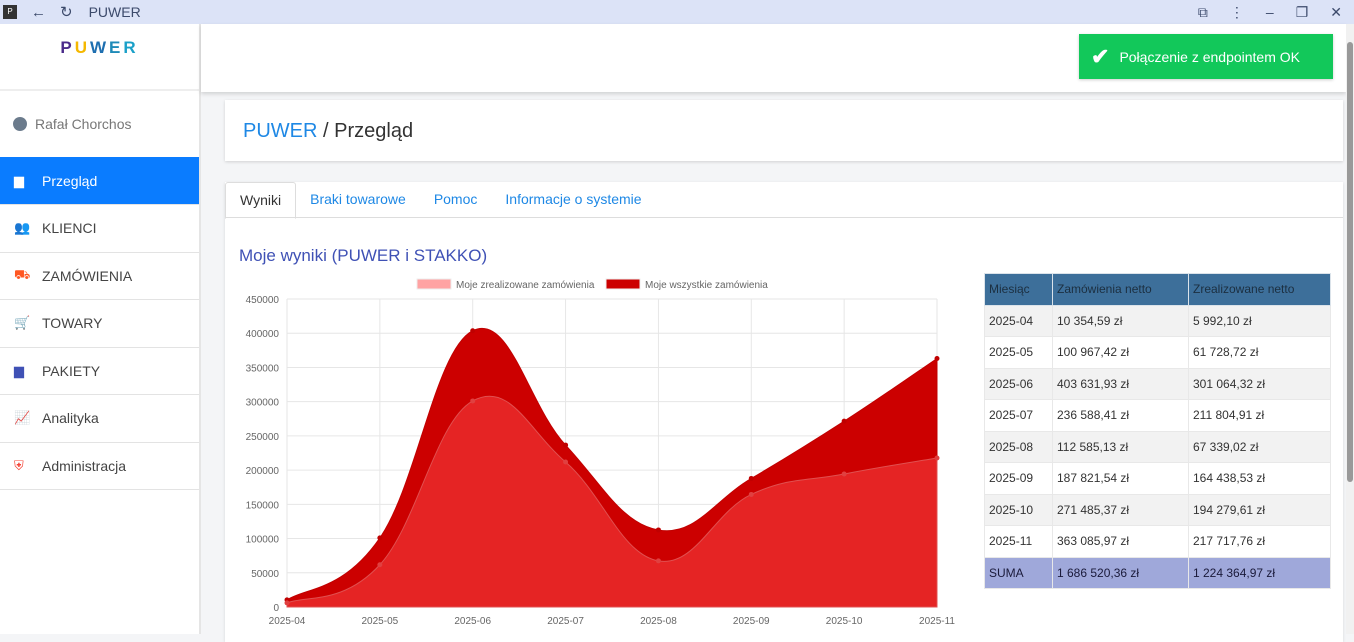  What do you see at coordinates (1336, 11) in the screenshot?
I see `close-icon: ✕` at bounding box center [1336, 11].